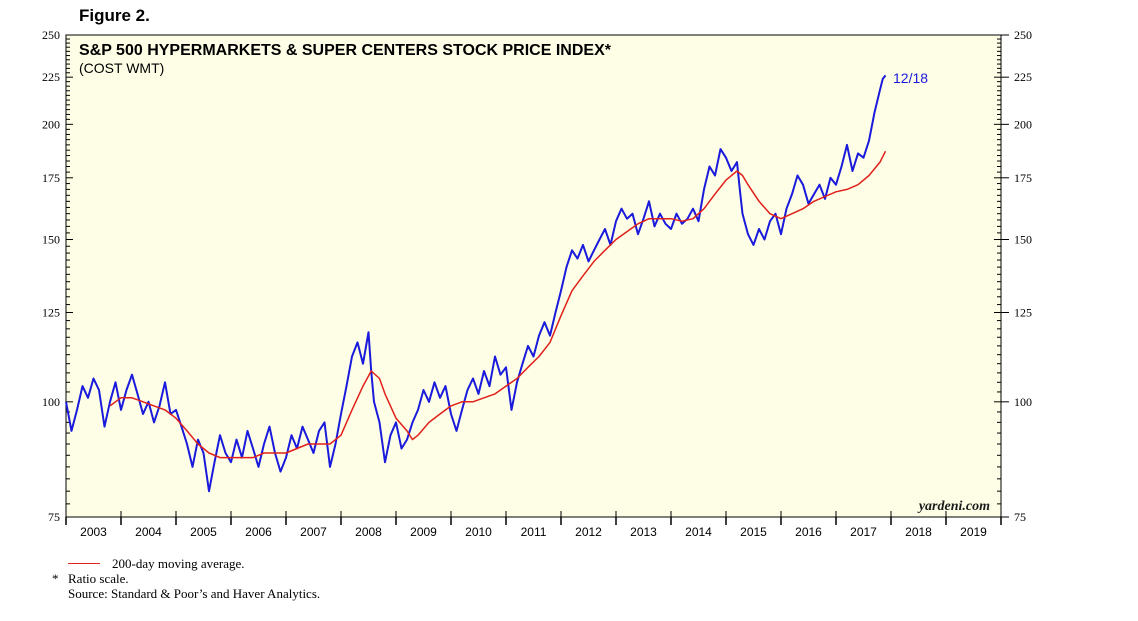 Image resolution: width=1138 pixels, height=621 pixels. What do you see at coordinates (698, 532) in the screenshot?
I see `x-tick-label: 2014` at bounding box center [698, 532].